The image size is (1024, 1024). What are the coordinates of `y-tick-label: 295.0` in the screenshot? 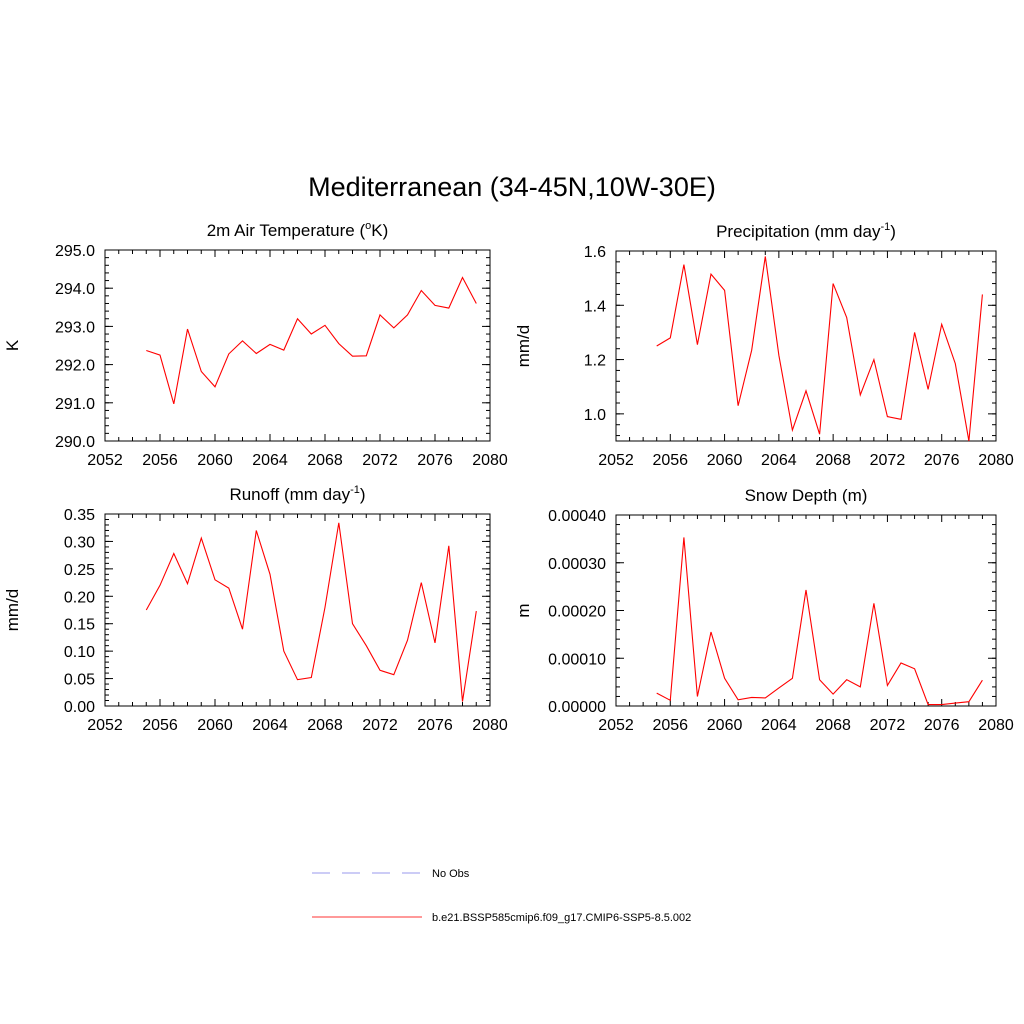 It's located at (75, 251).